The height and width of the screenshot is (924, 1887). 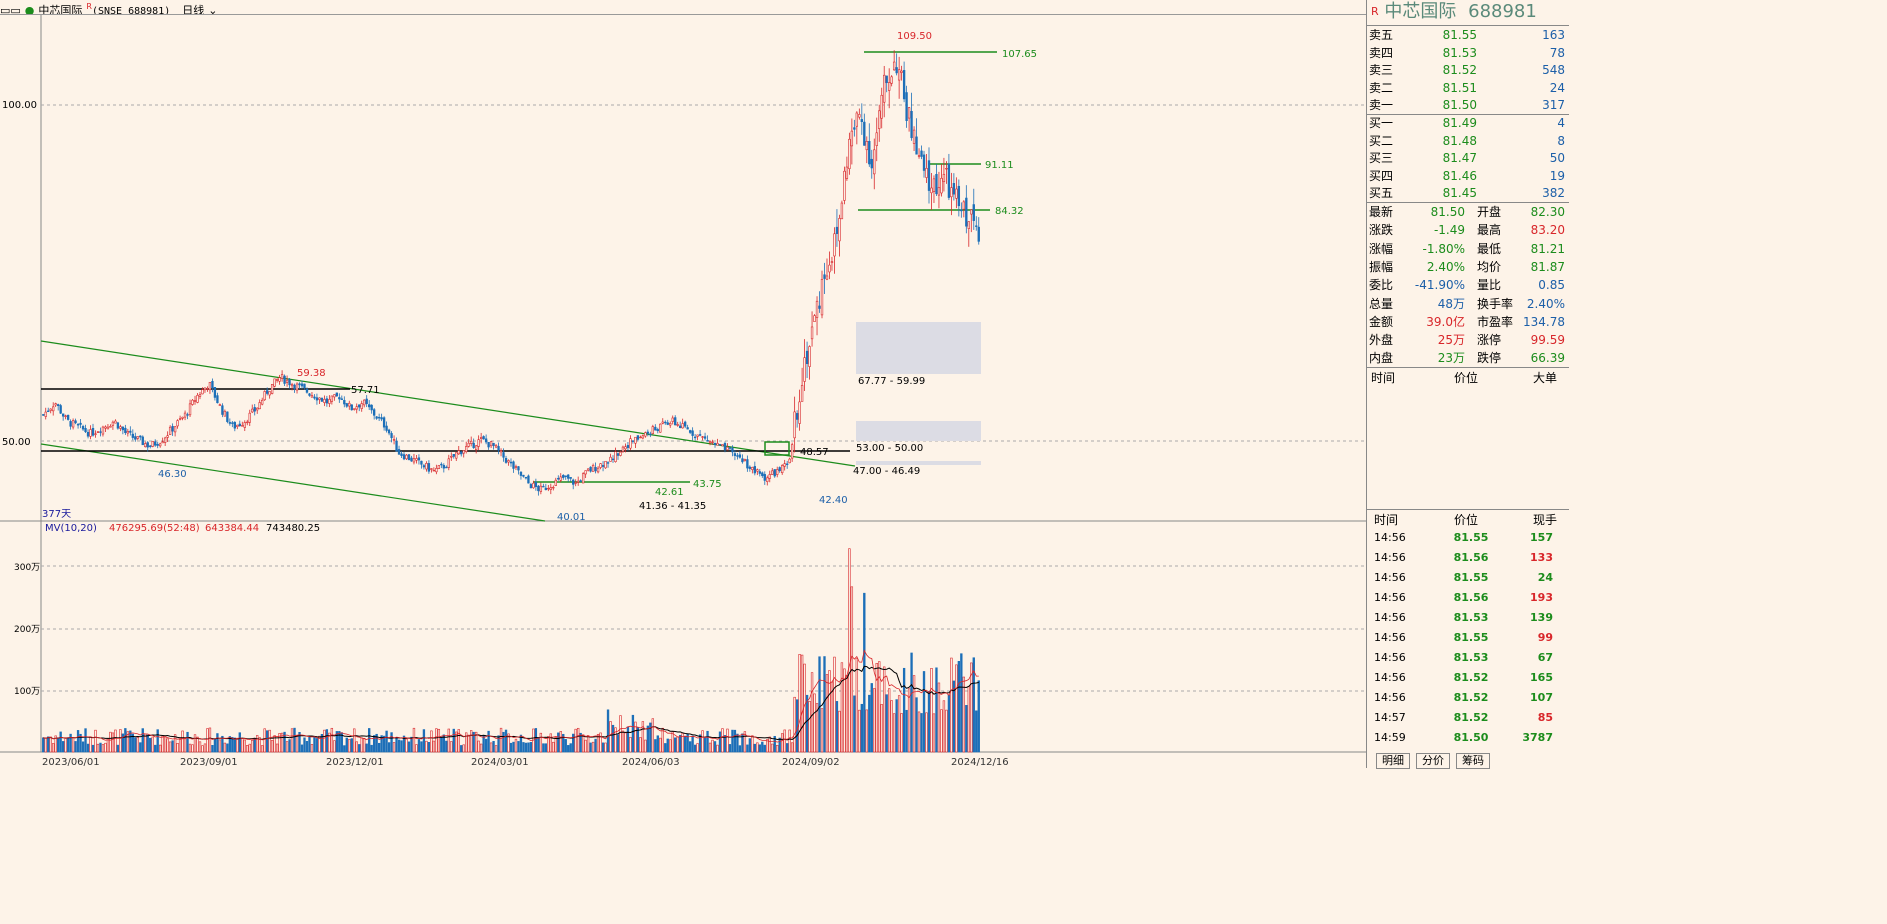 What do you see at coordinates (1468, 35) in the screenshot?
I see `ask-row: 卖五 81.55 163` at bounding box center [1468, 35].